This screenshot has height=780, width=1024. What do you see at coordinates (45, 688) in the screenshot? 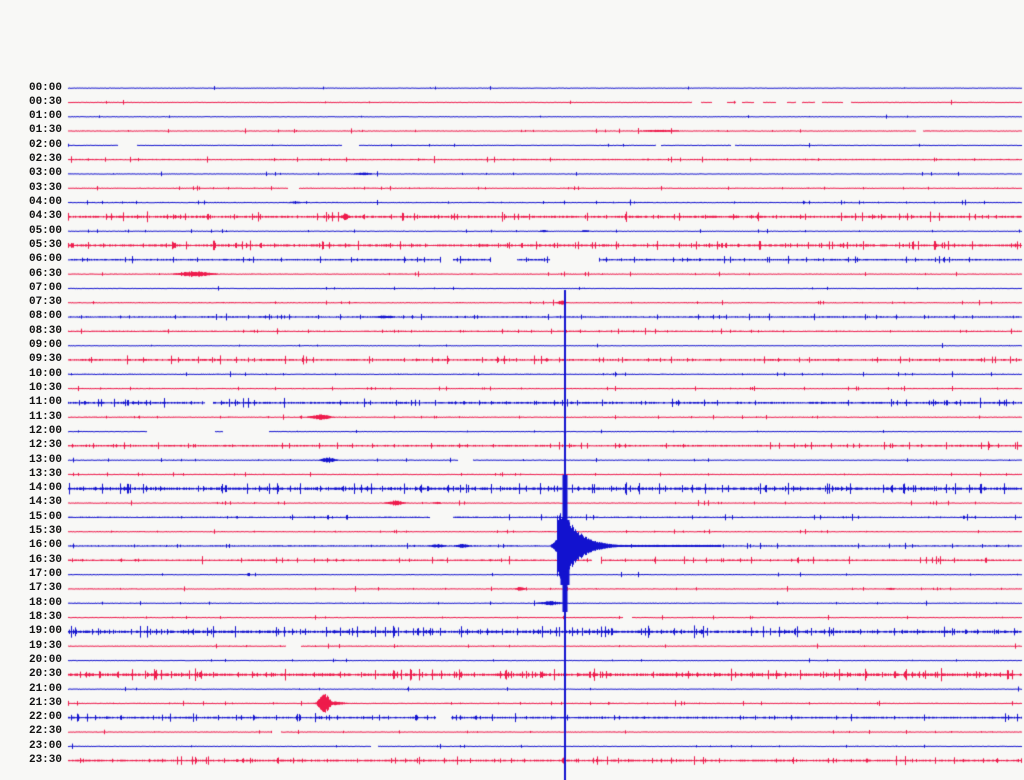
I see `time-label-21:00: 21:00` at bounding box center [45, 688].